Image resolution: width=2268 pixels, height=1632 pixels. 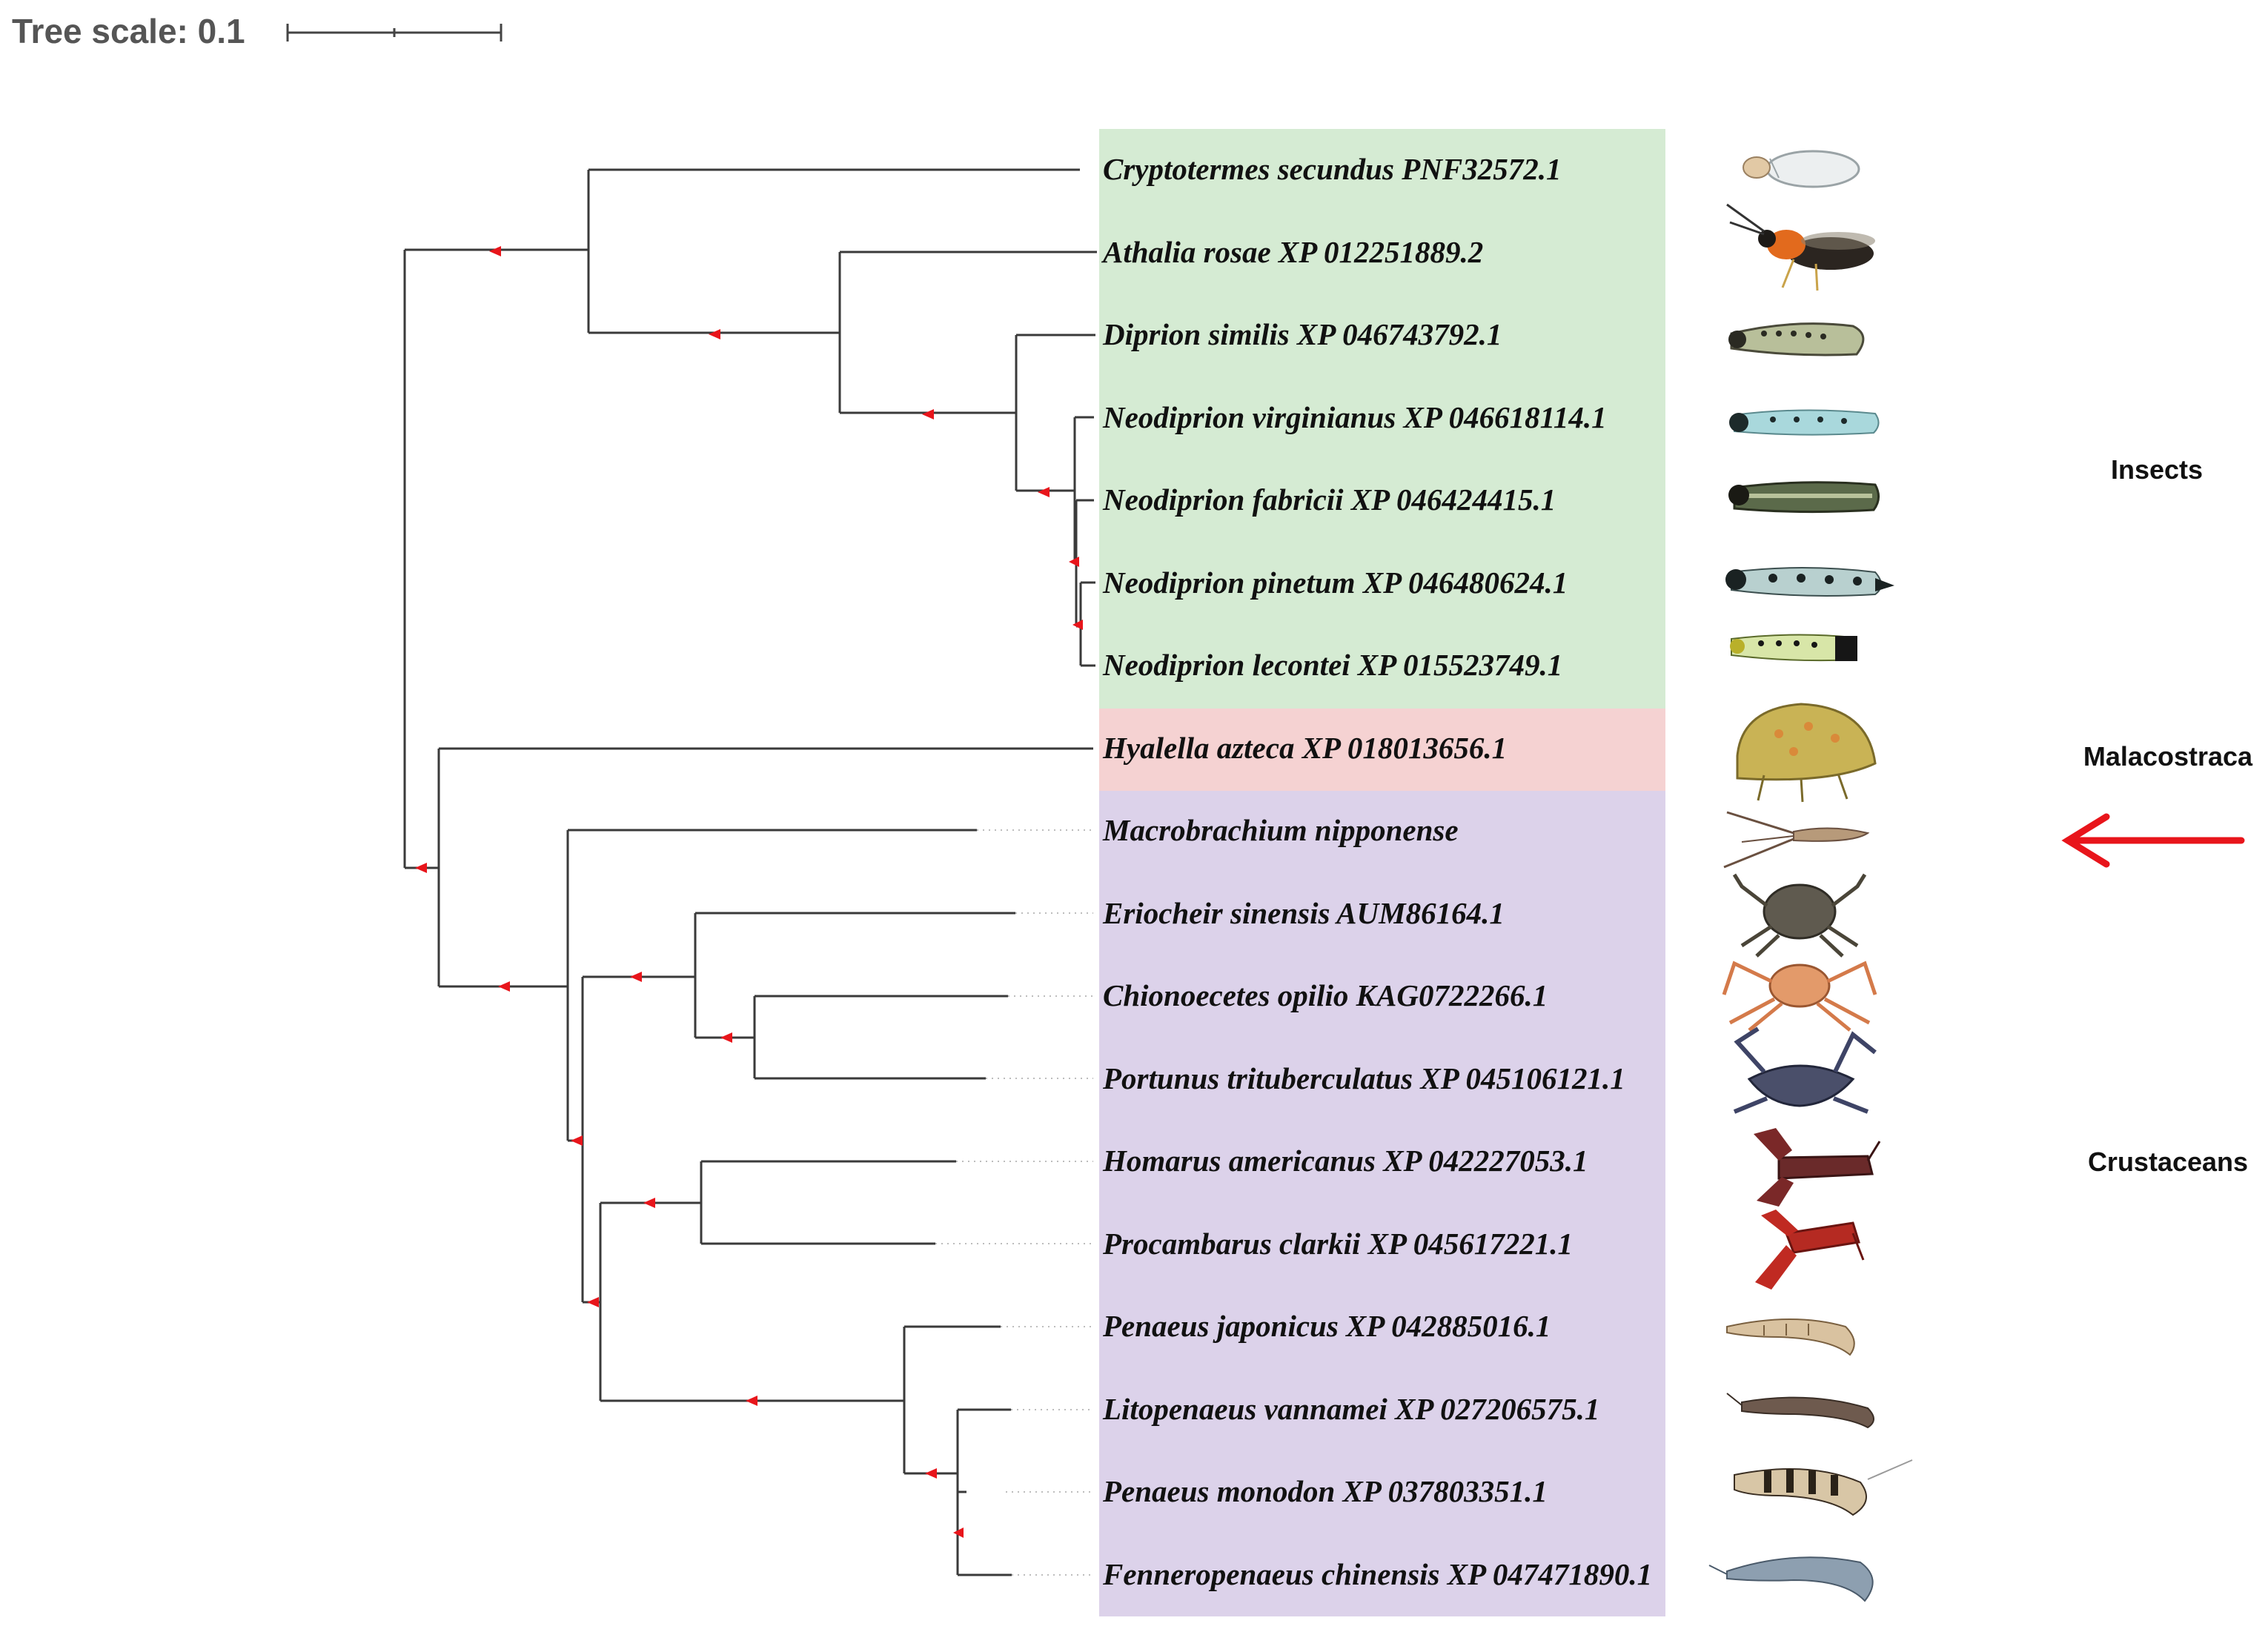 What do you see at coordinates (1335, 582) in the screenshot?
I see `leaf-label: Neodiprion pinetum XP 046480624.1` at bounding box center [1335, 582].